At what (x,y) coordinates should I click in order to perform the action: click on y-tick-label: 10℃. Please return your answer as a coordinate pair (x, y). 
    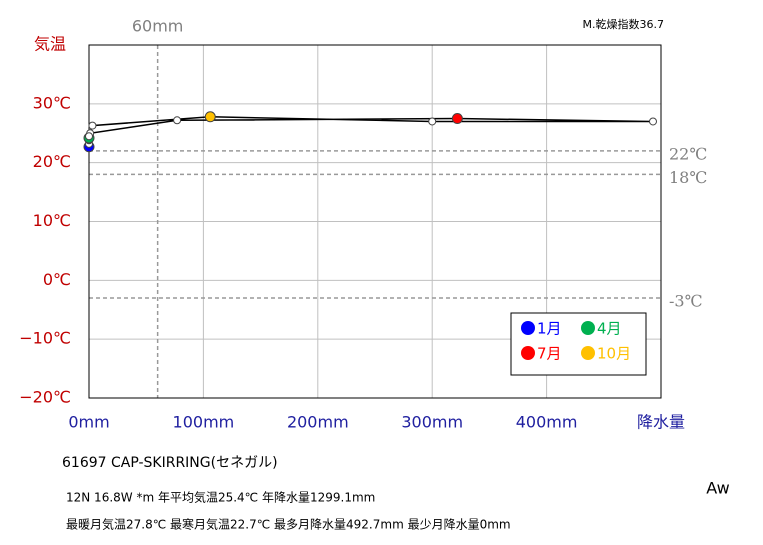
    Looking at the image, I should click on (52, 220).